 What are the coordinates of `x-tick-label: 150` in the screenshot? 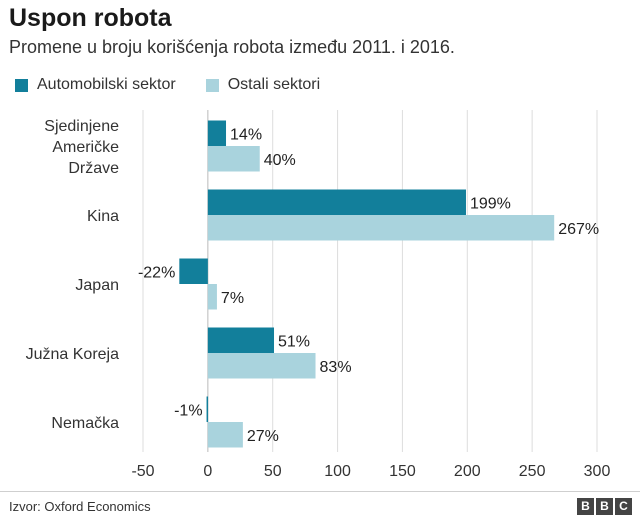 It's located at (402, 471).